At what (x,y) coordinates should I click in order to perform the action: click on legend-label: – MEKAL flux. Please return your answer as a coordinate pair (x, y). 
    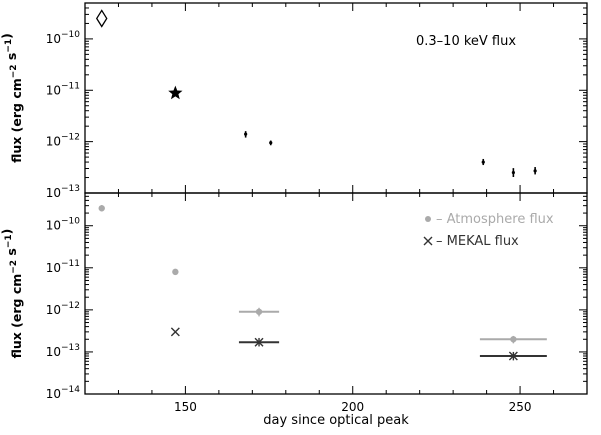
    Looking at the image, I should click on (477, 241).